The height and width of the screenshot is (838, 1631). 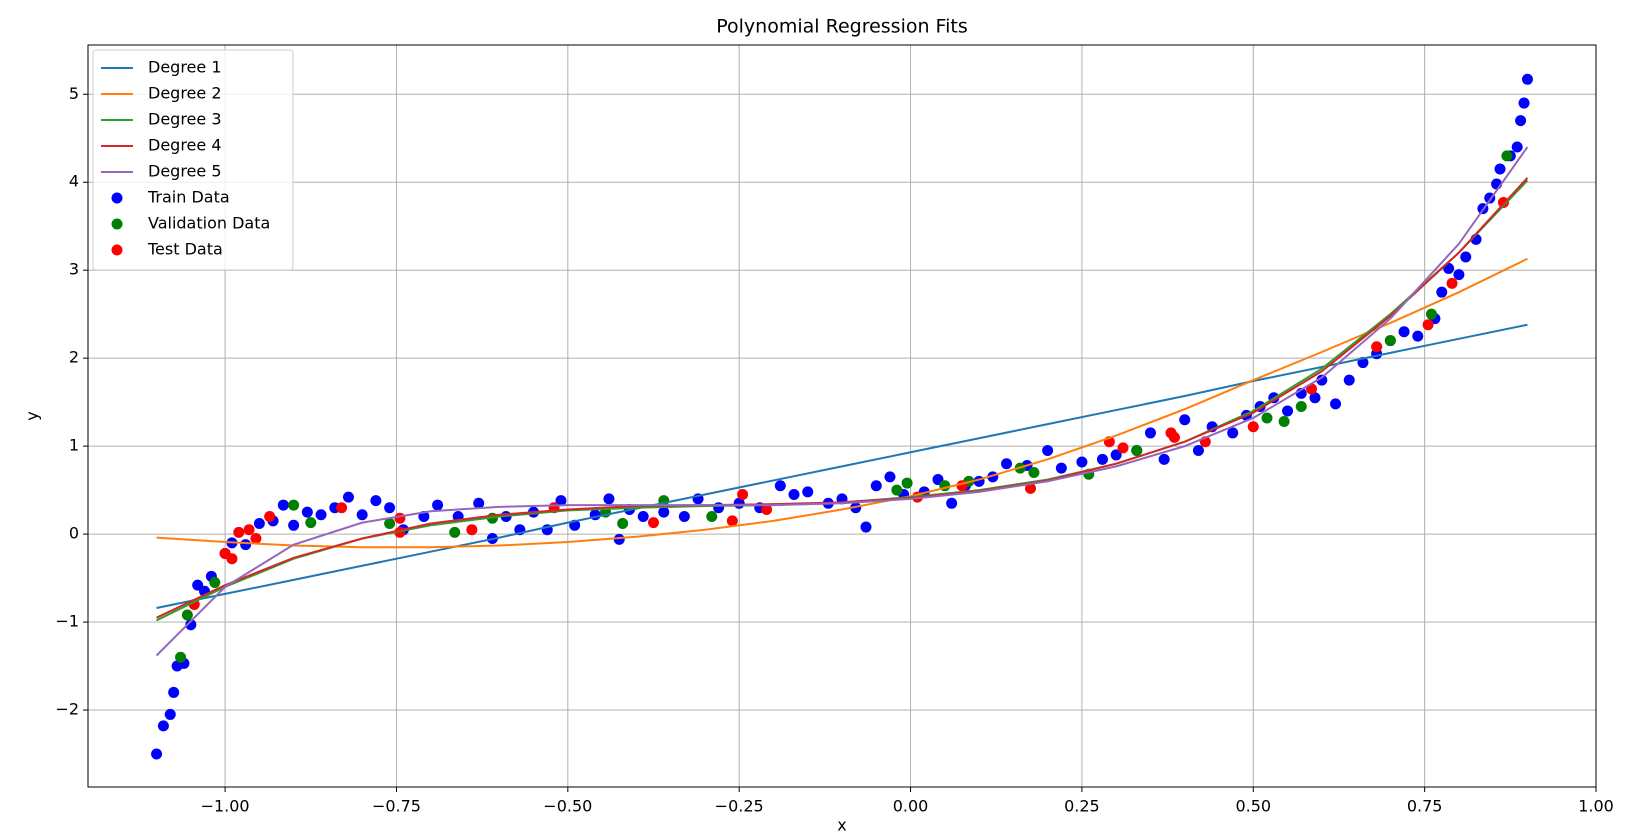 I want to click on legend-box, so click(x=193, y=160).